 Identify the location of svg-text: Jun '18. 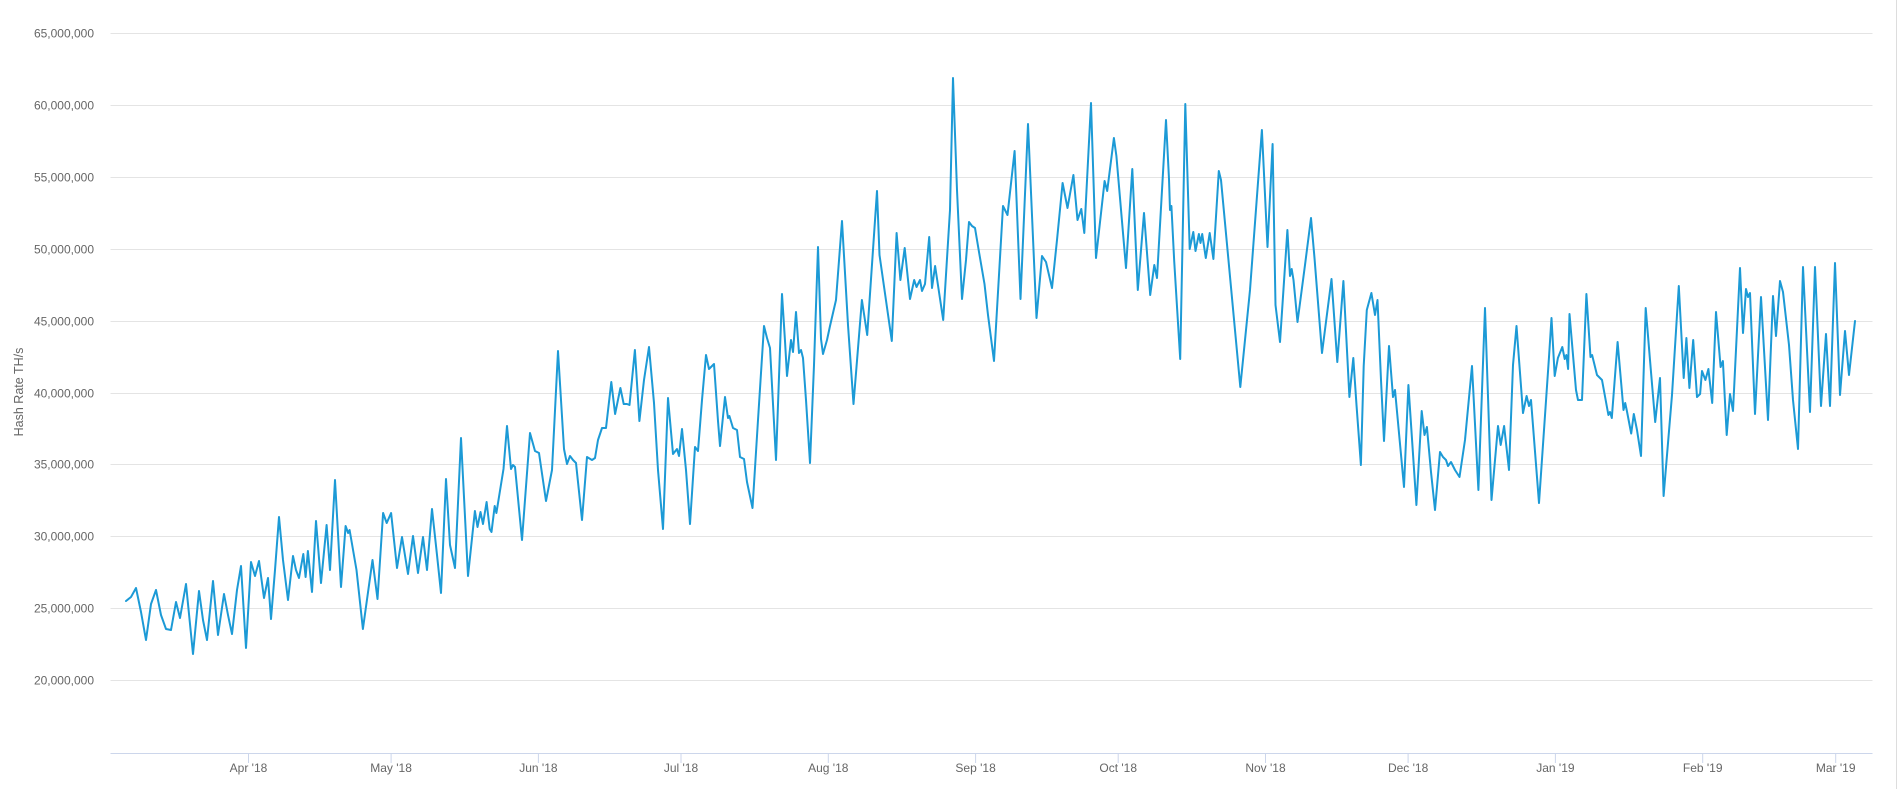
(538, 768).